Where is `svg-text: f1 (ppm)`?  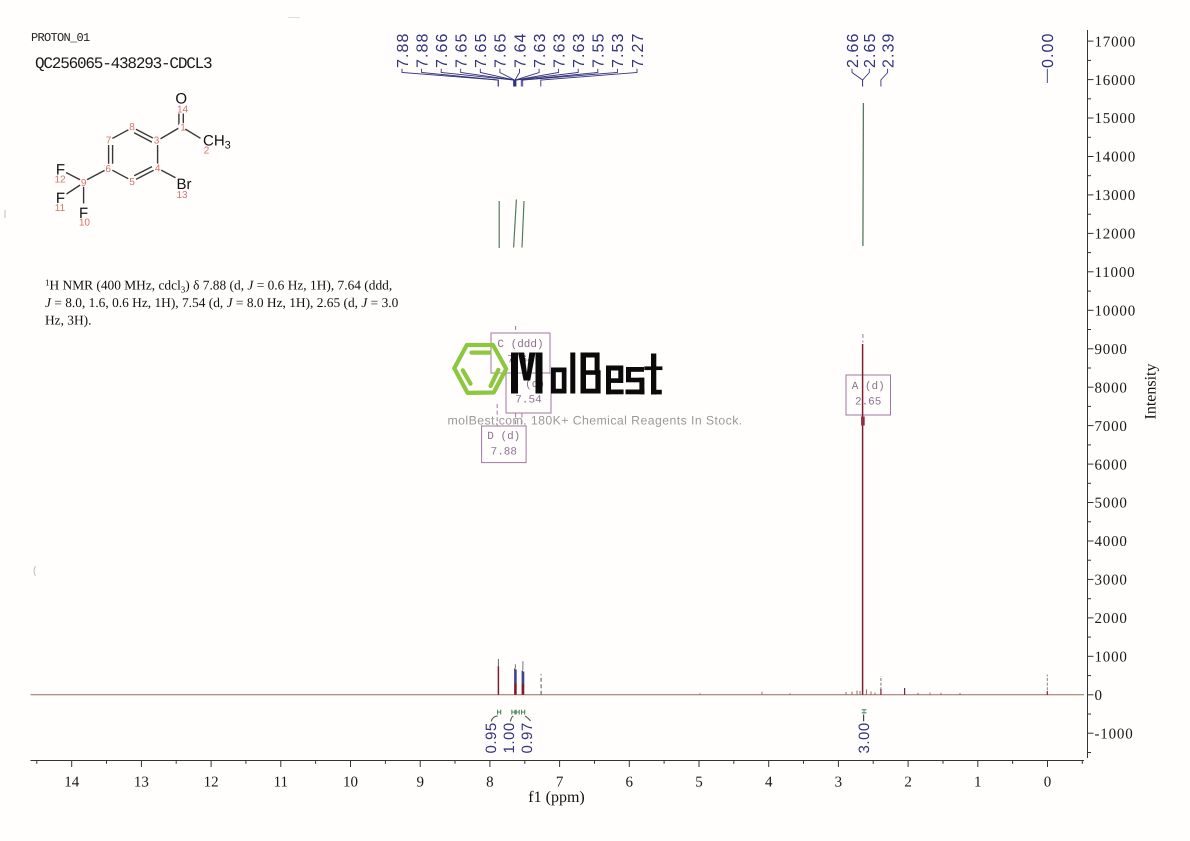 svg-text: f1 (ppm) is located at coordinates (556, 797).